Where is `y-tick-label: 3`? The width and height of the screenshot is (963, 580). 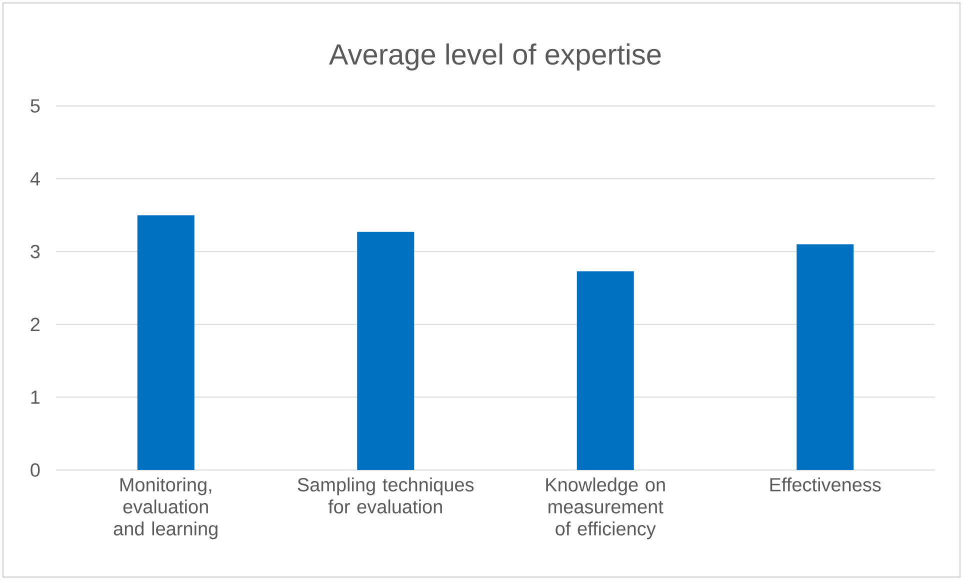
y-tick-label: 3 is located at coordinates (35, 251).